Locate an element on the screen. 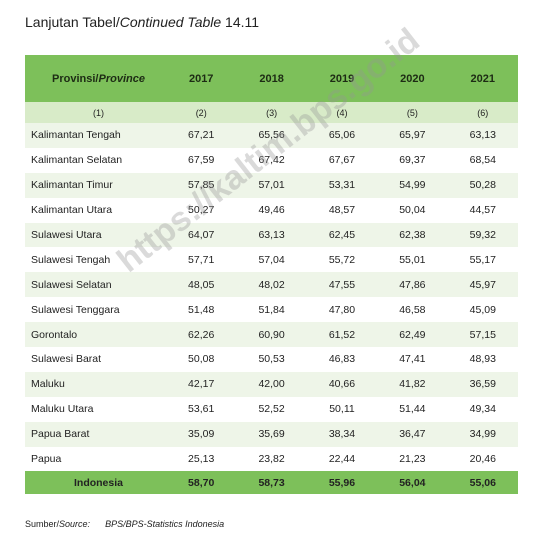  value-cell: 68,54 is located at coordinates (482, 160).